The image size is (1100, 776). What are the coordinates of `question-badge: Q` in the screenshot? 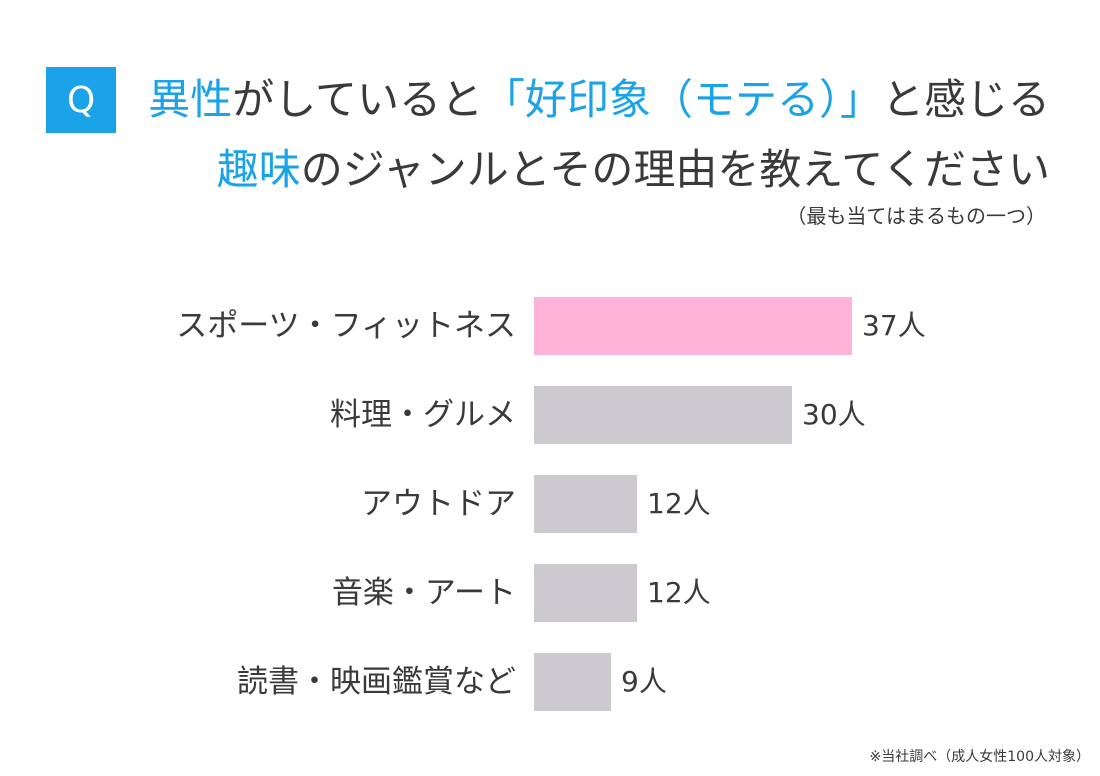 It's located at (81, 100).